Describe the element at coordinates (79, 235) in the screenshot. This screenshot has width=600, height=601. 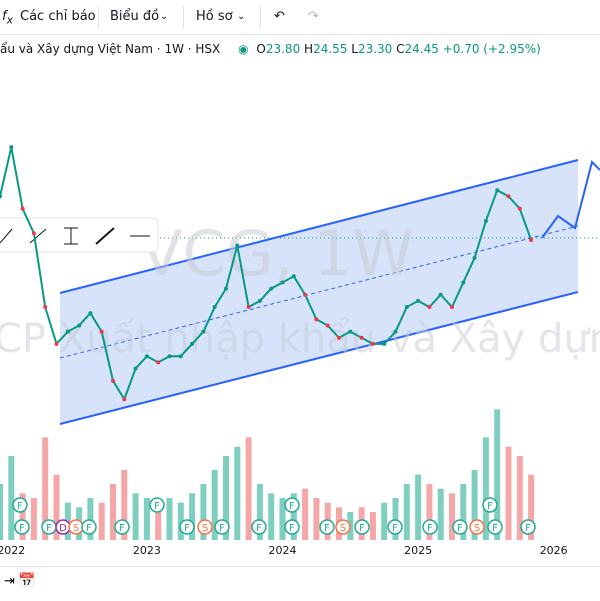
I see `tools-panel` at that location.